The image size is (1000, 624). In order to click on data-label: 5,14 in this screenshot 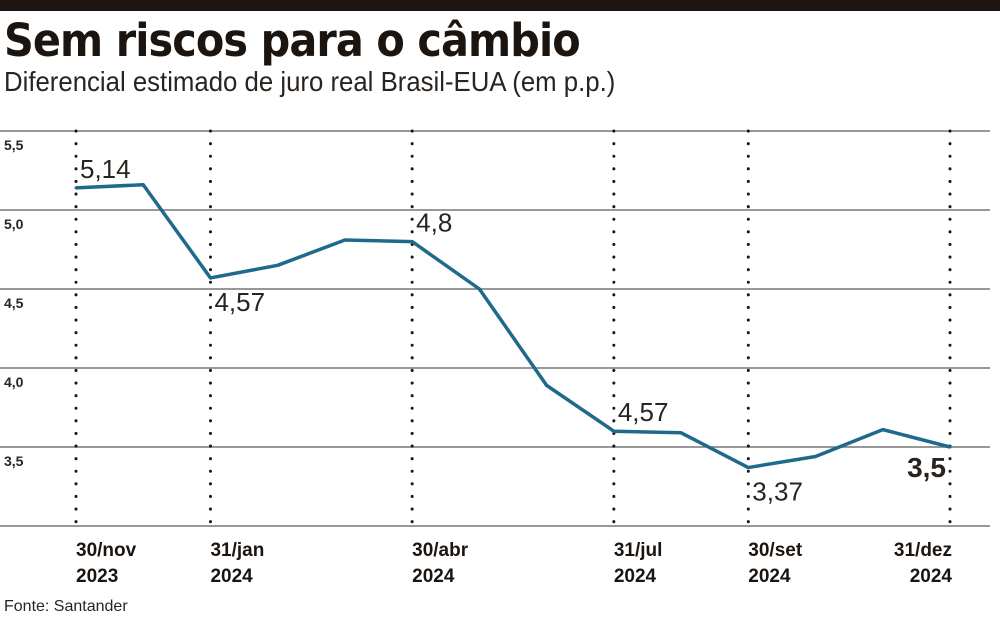, I will do `click(105, 169)`.